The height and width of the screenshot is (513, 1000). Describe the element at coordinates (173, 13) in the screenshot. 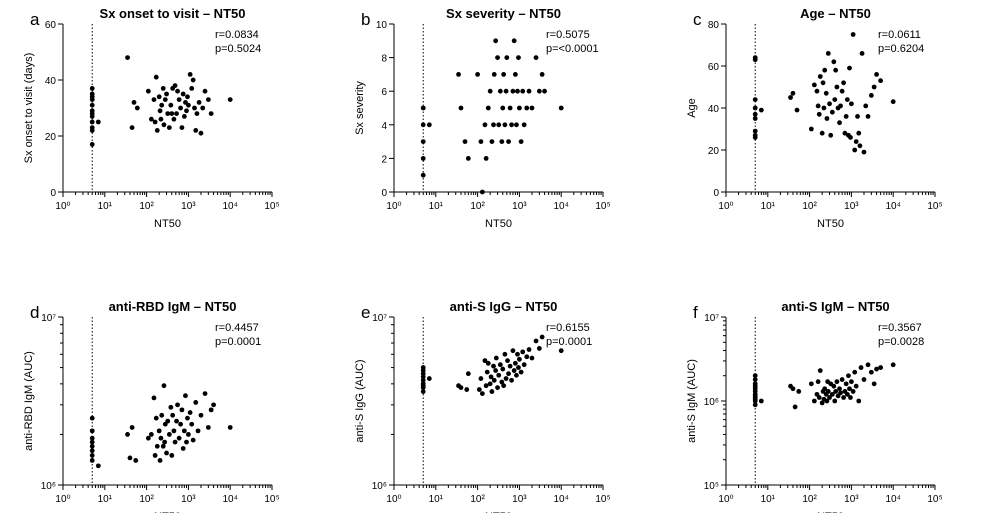

I see `panel-title: Sx onset to visit – NT50` at that location.